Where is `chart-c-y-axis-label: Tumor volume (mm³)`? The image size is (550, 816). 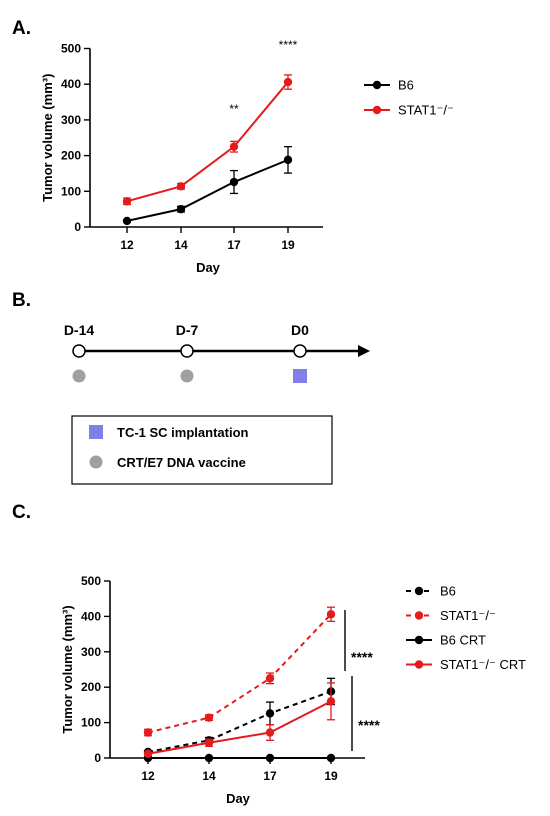
chart-c-y-axis-label: Tumor volume (mm³) is located at coordinates (67, 669).